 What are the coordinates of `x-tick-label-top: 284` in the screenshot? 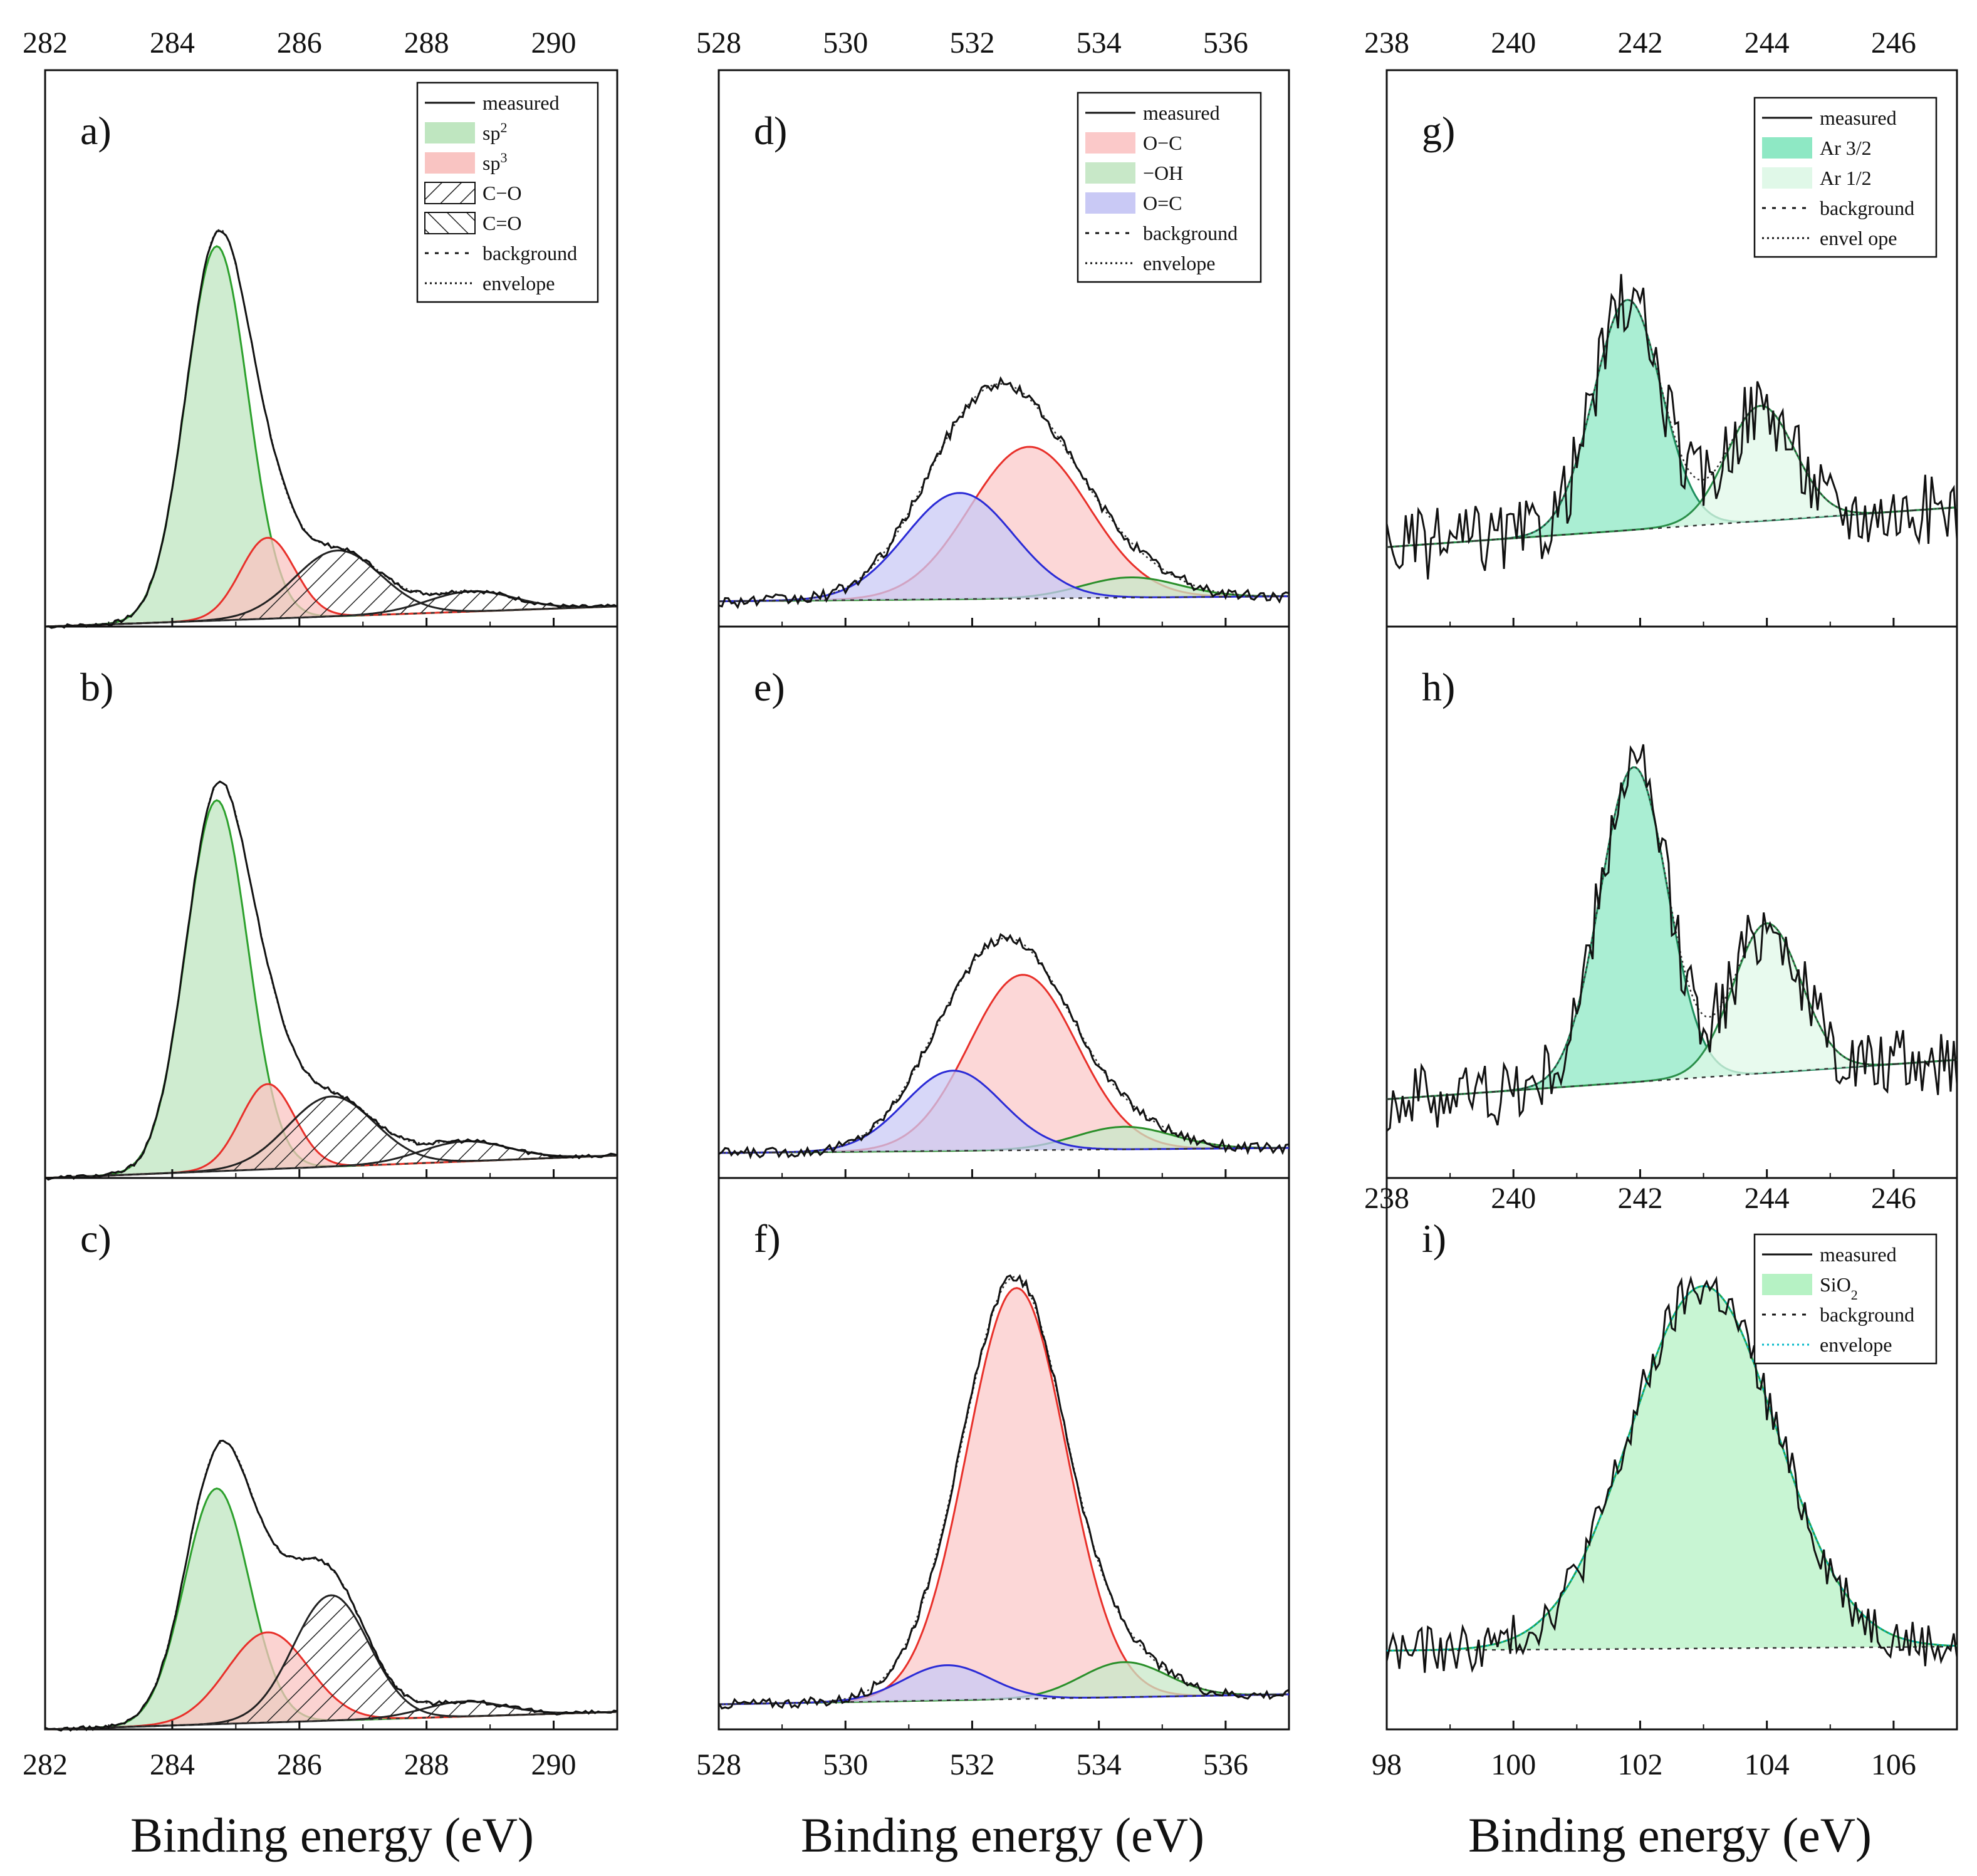 It's located at (172, 43).